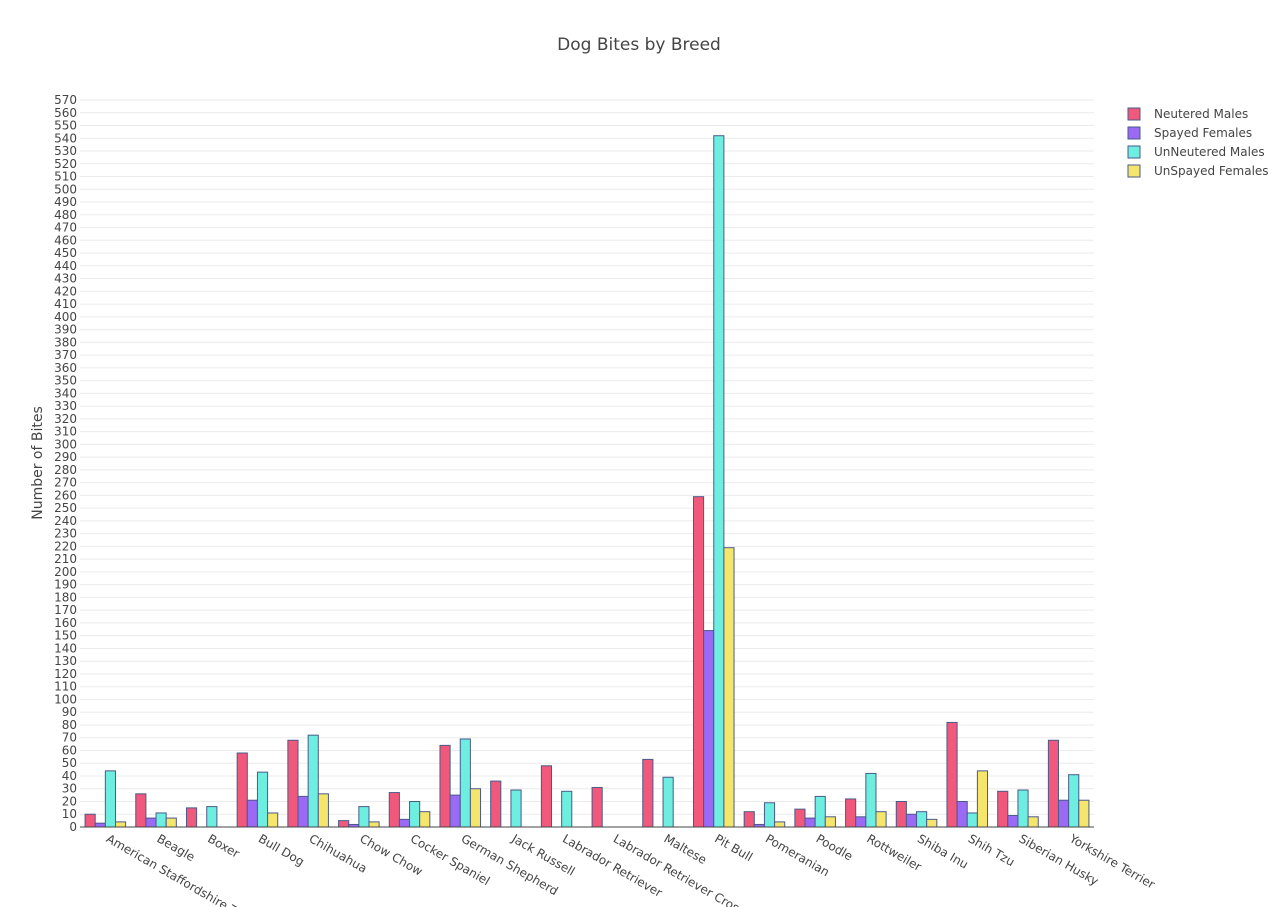 The height and width of the screenshot is (907, 1278). Describe the element at coordinates (1211, 171) in the screenshot. I see `legend-label: UnSpayed Females` at that location.